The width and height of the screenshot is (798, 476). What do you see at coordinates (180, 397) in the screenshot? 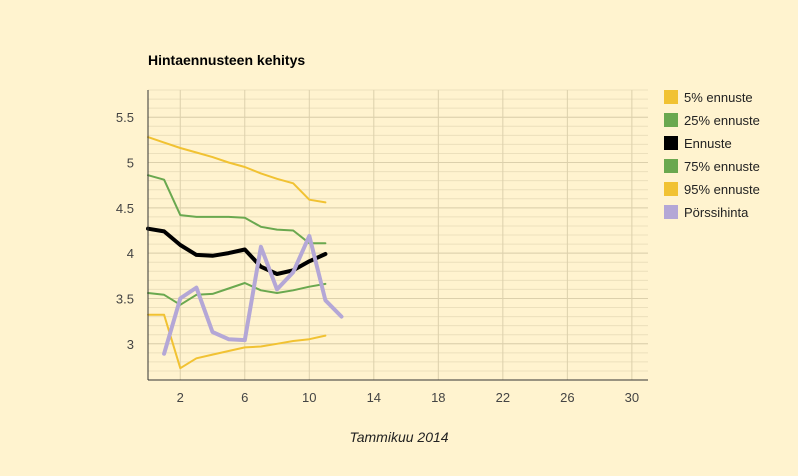
I see `x-tick-label: 2` at bounding box center [180, 397].